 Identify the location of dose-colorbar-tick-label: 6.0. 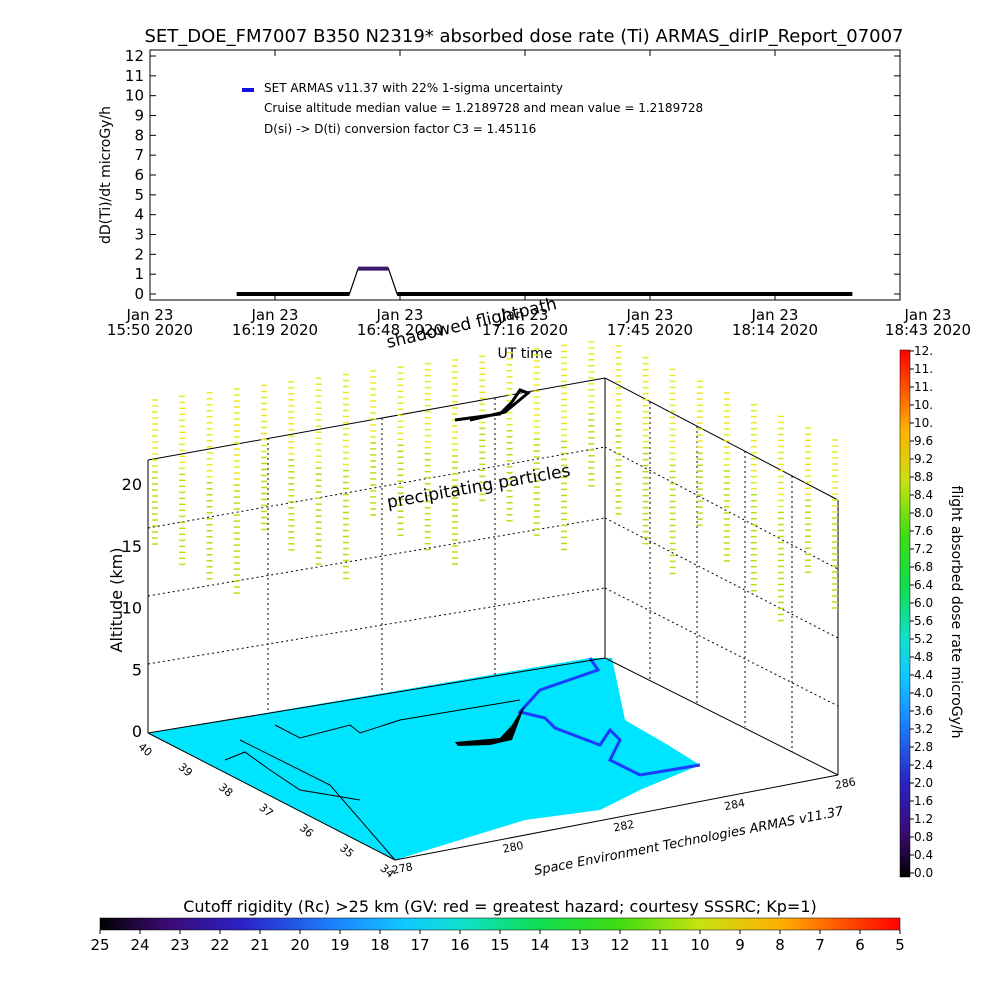
(923, 603).